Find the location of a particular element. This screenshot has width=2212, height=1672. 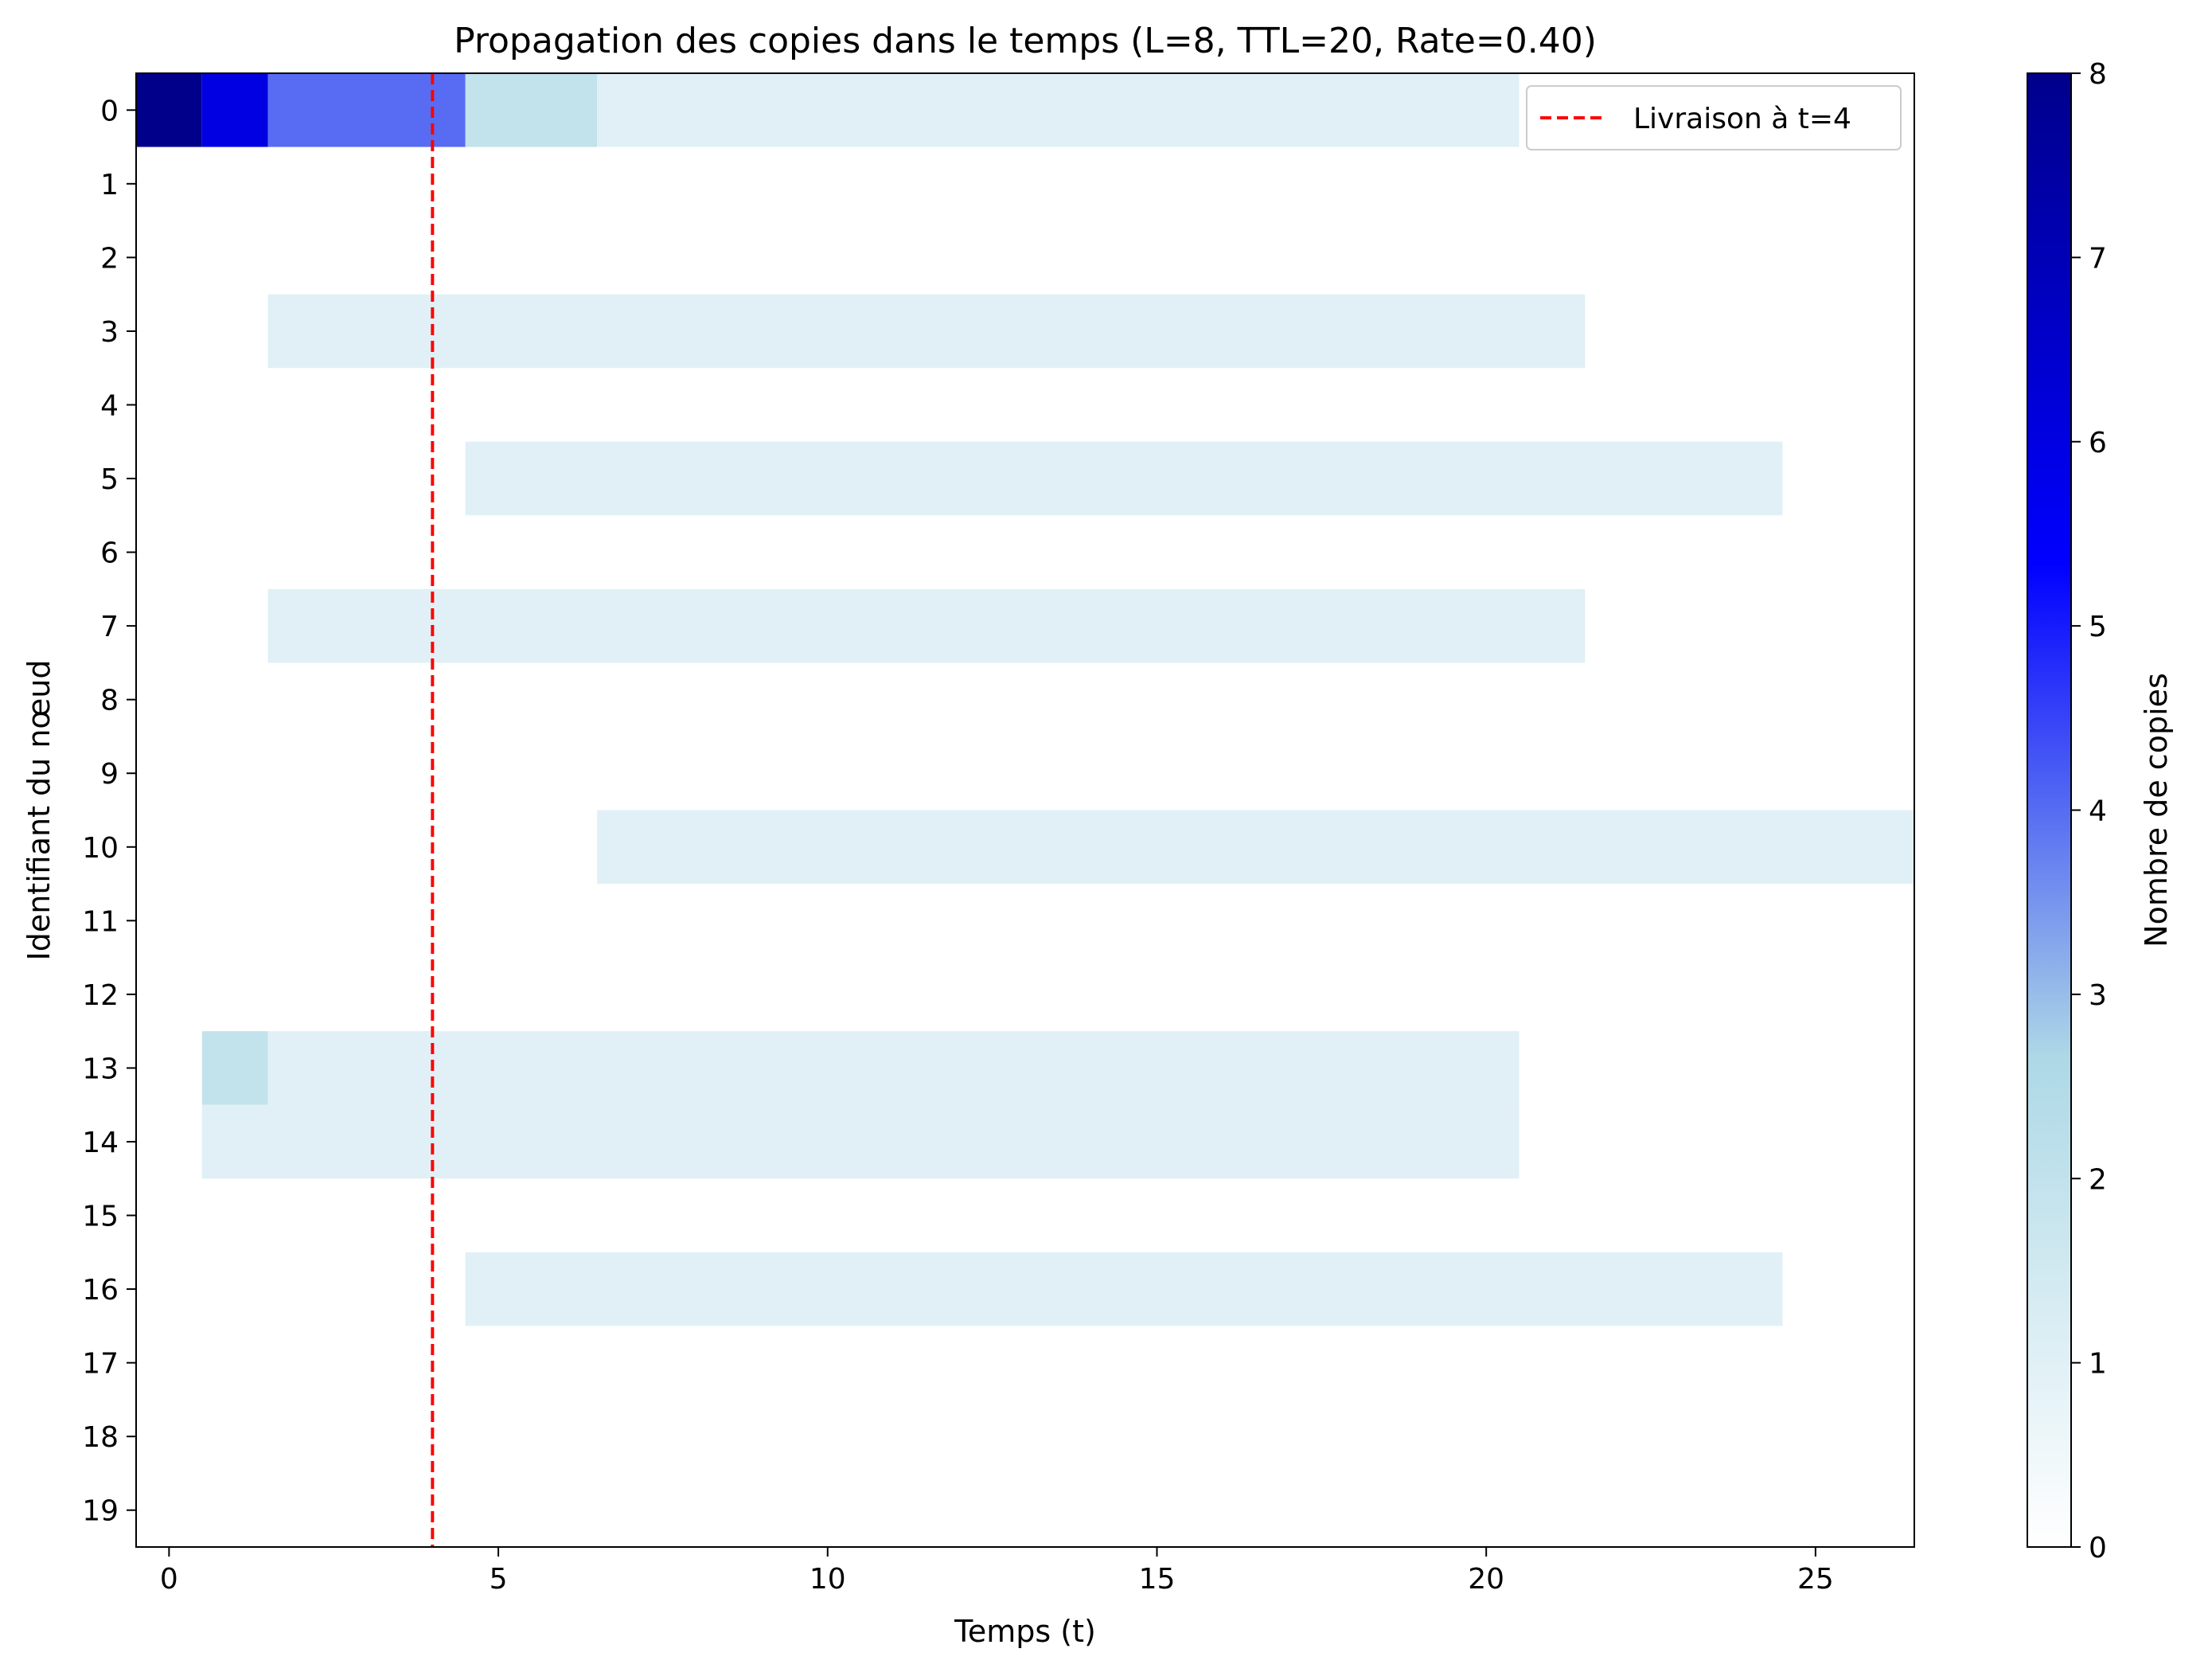

colorbar-tick-label: 7 is located at coordinates (2098, 258).